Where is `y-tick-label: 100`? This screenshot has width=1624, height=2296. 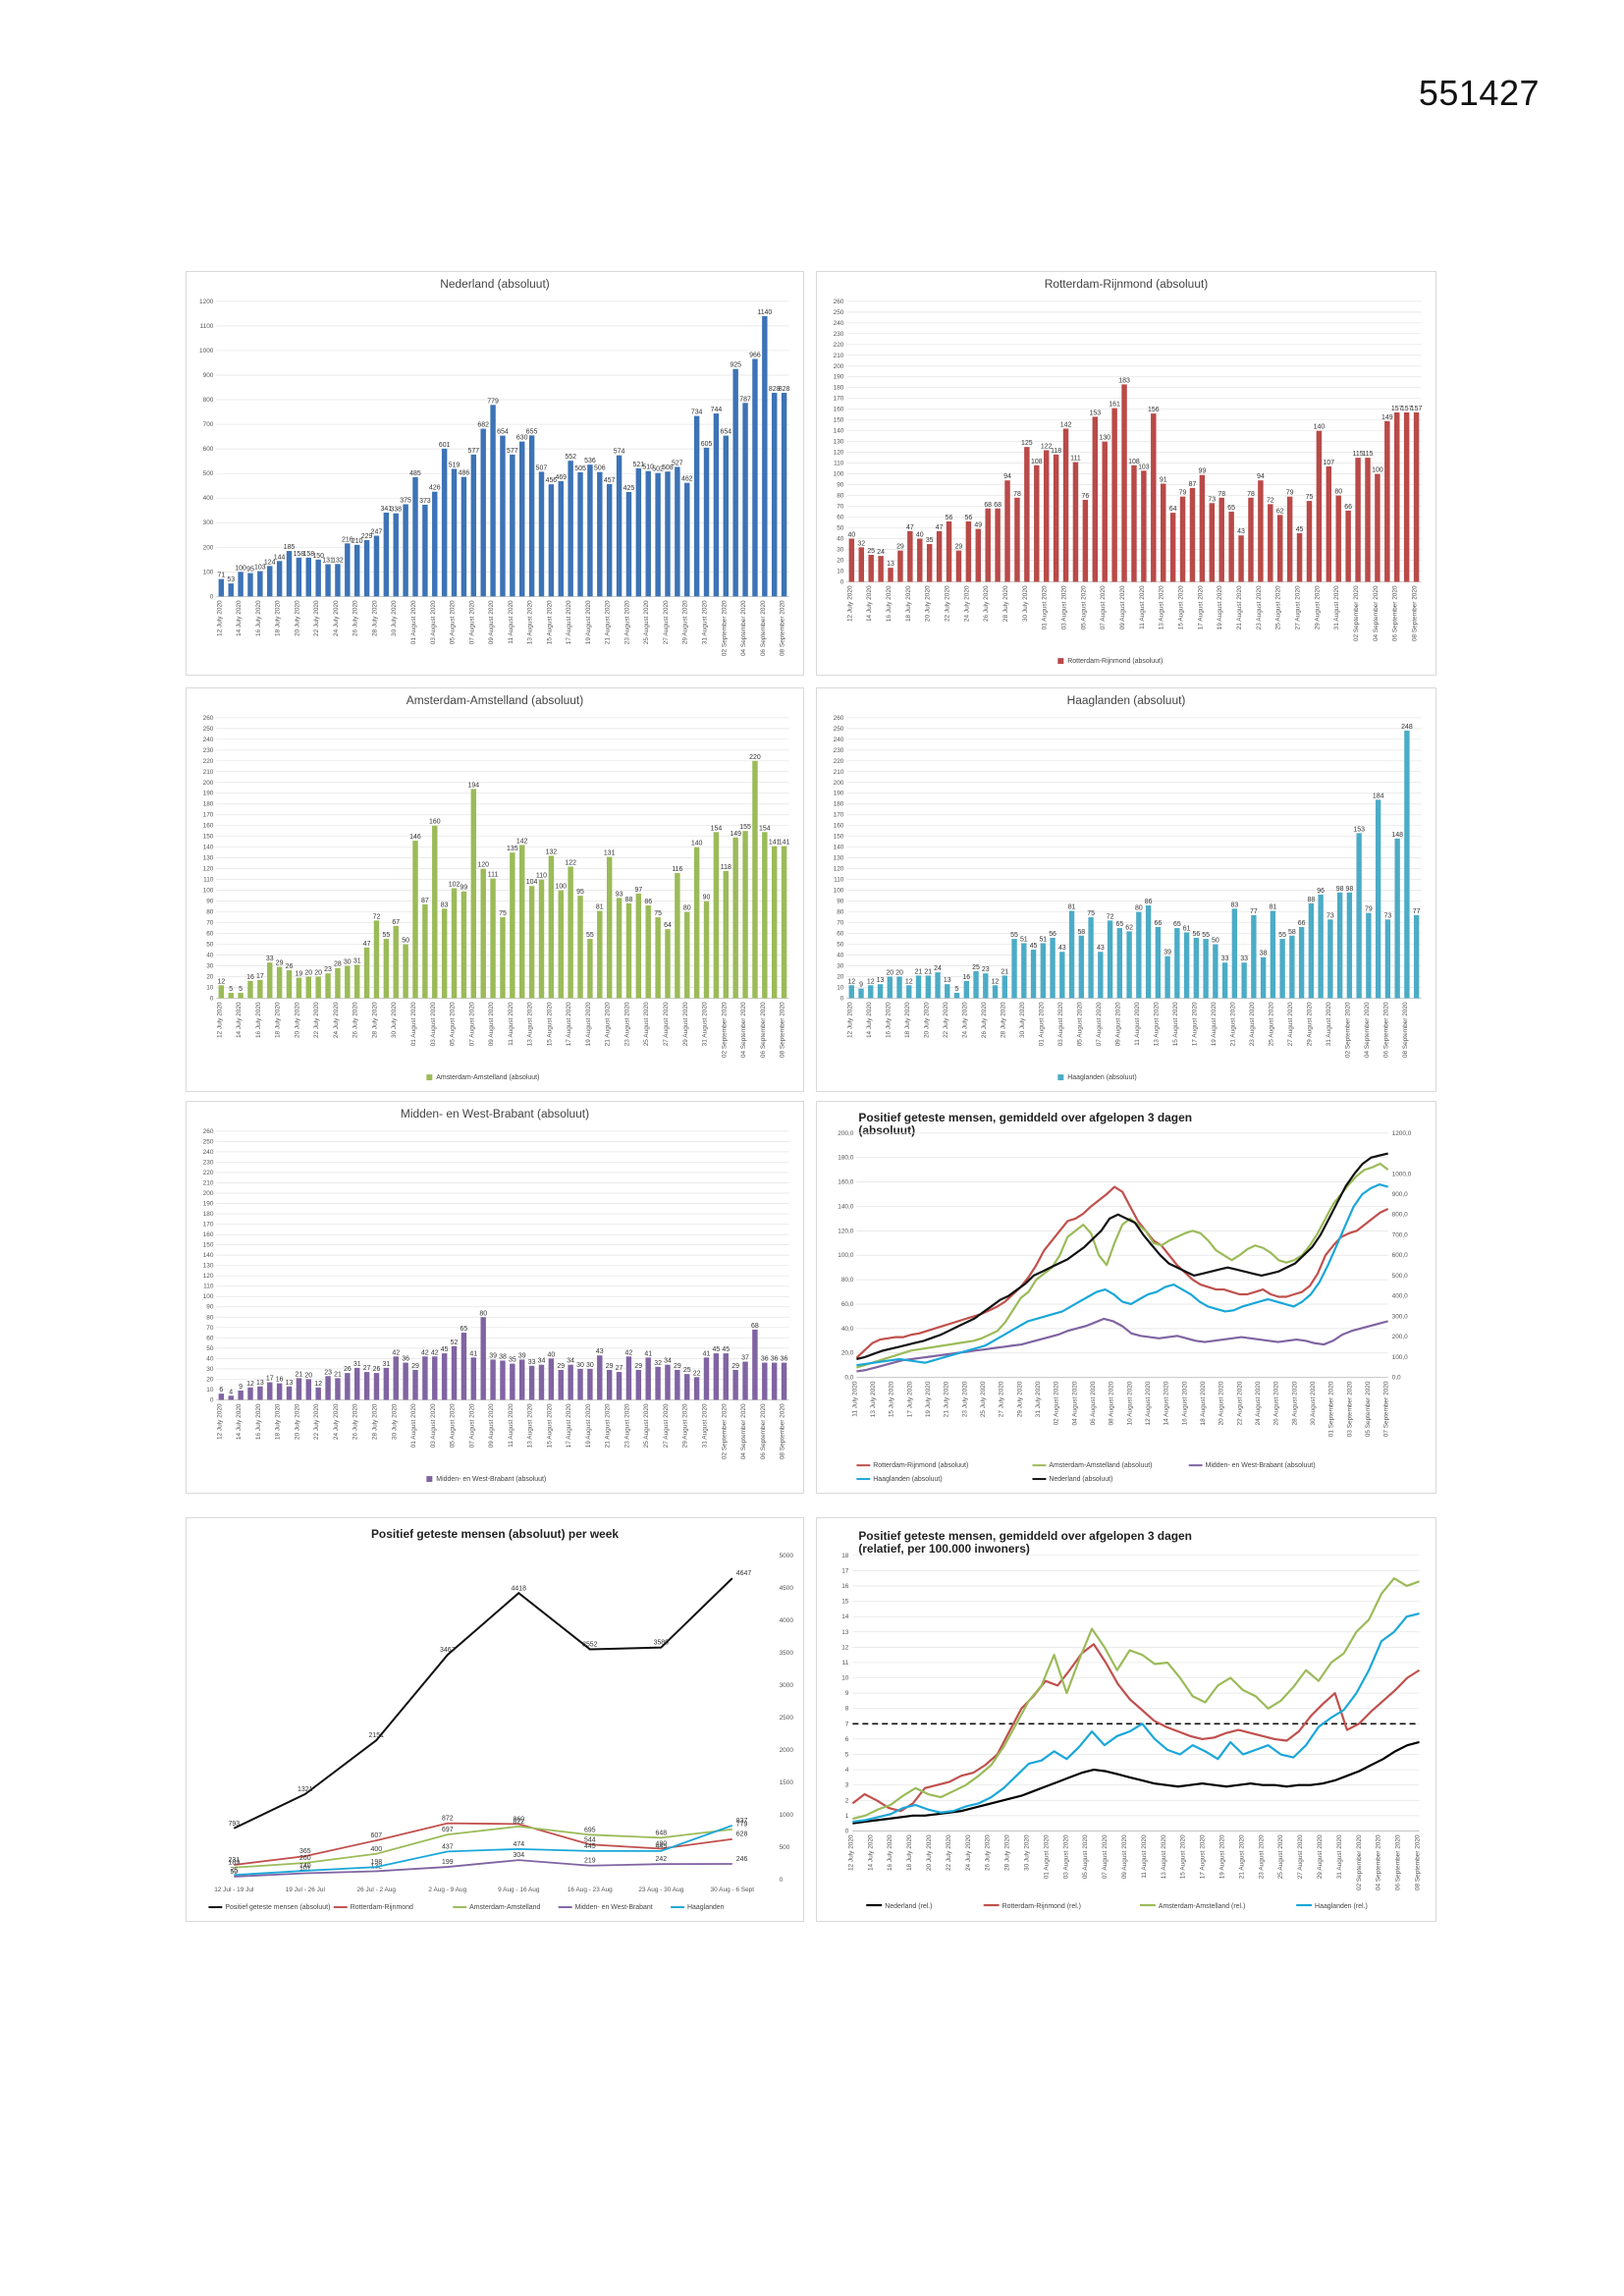
y-tick-label: 100 is located at coordinates (839, 891).